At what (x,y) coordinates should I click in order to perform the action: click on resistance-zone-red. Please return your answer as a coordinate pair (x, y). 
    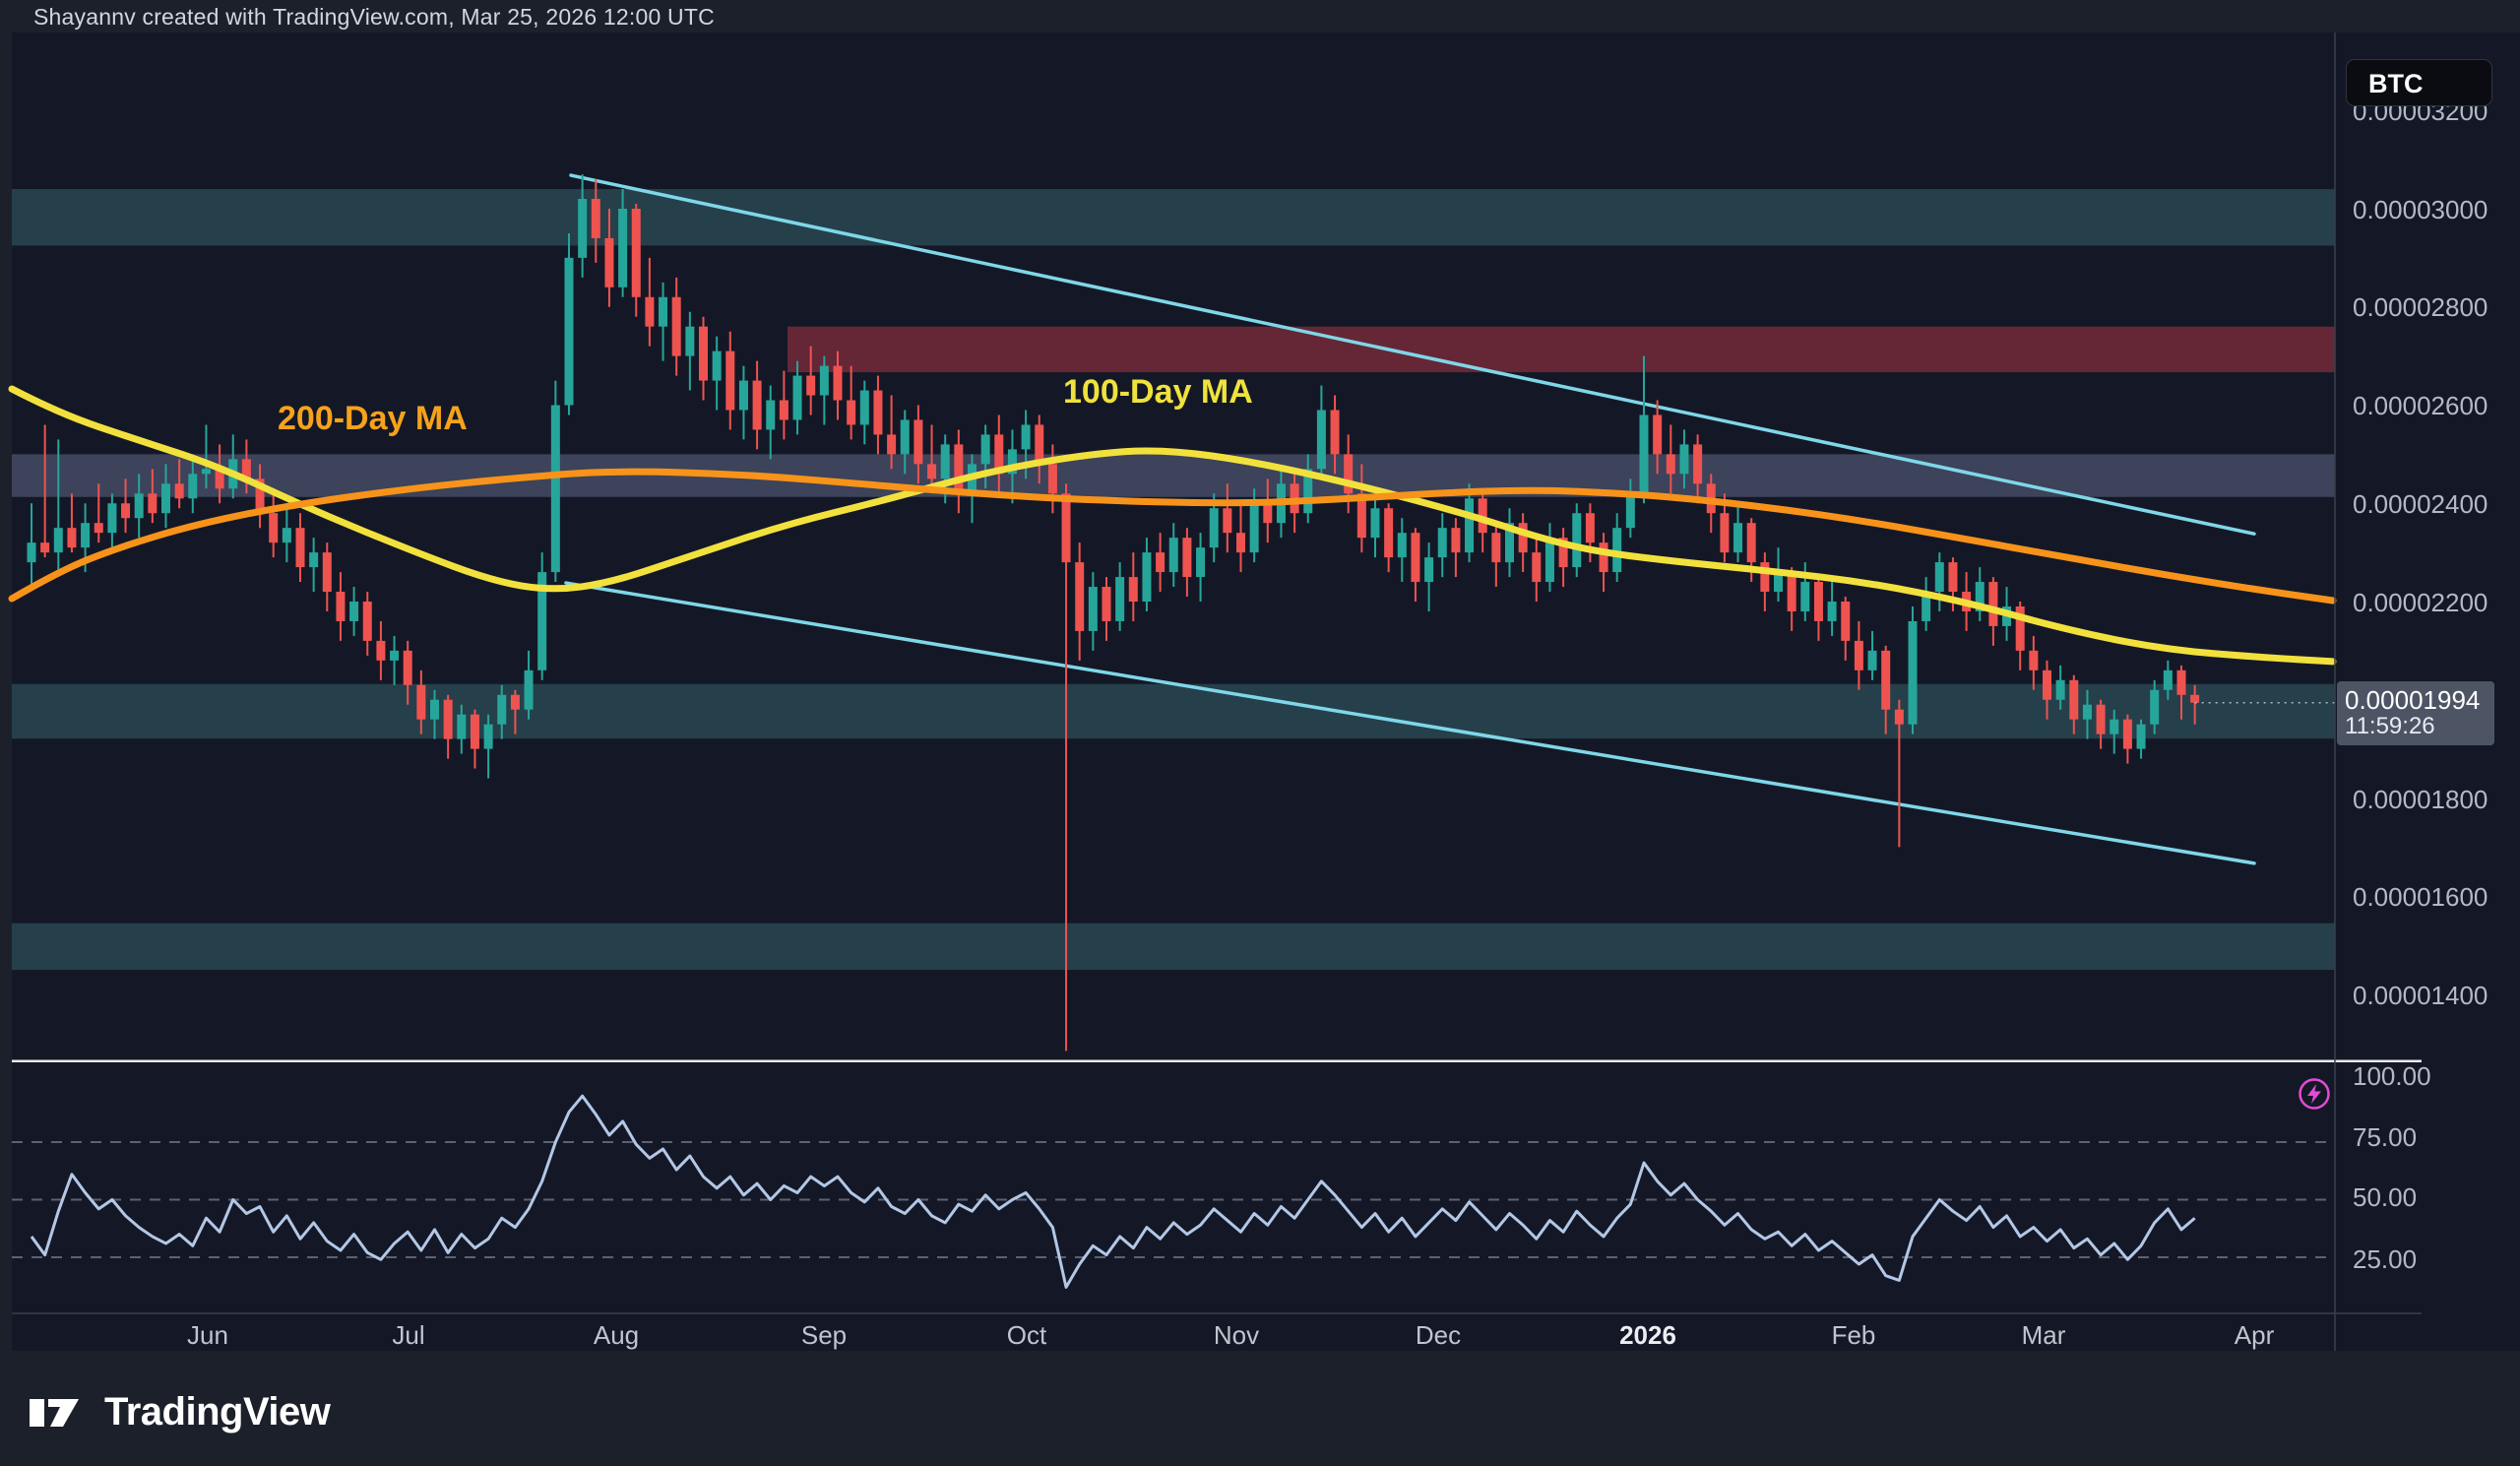
    Looking at the image, I should click on (1561, 350).